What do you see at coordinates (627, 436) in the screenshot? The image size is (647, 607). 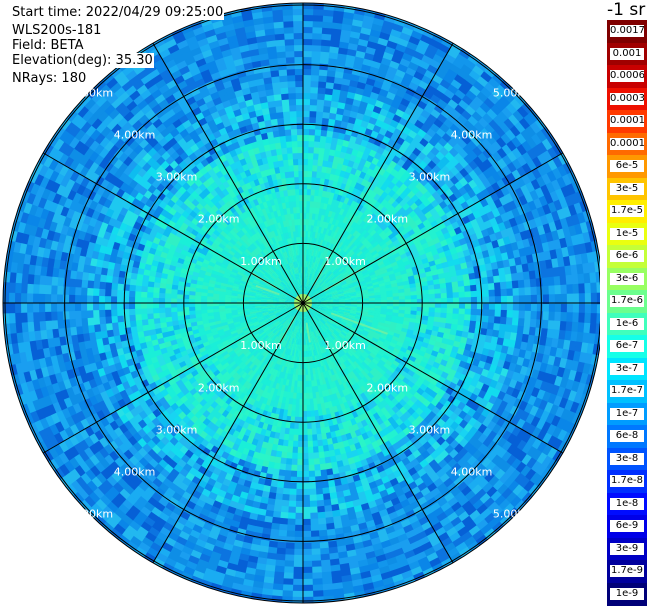 I see `colorbar-tick-label: 6e-8` at bounding box center [627, 436].